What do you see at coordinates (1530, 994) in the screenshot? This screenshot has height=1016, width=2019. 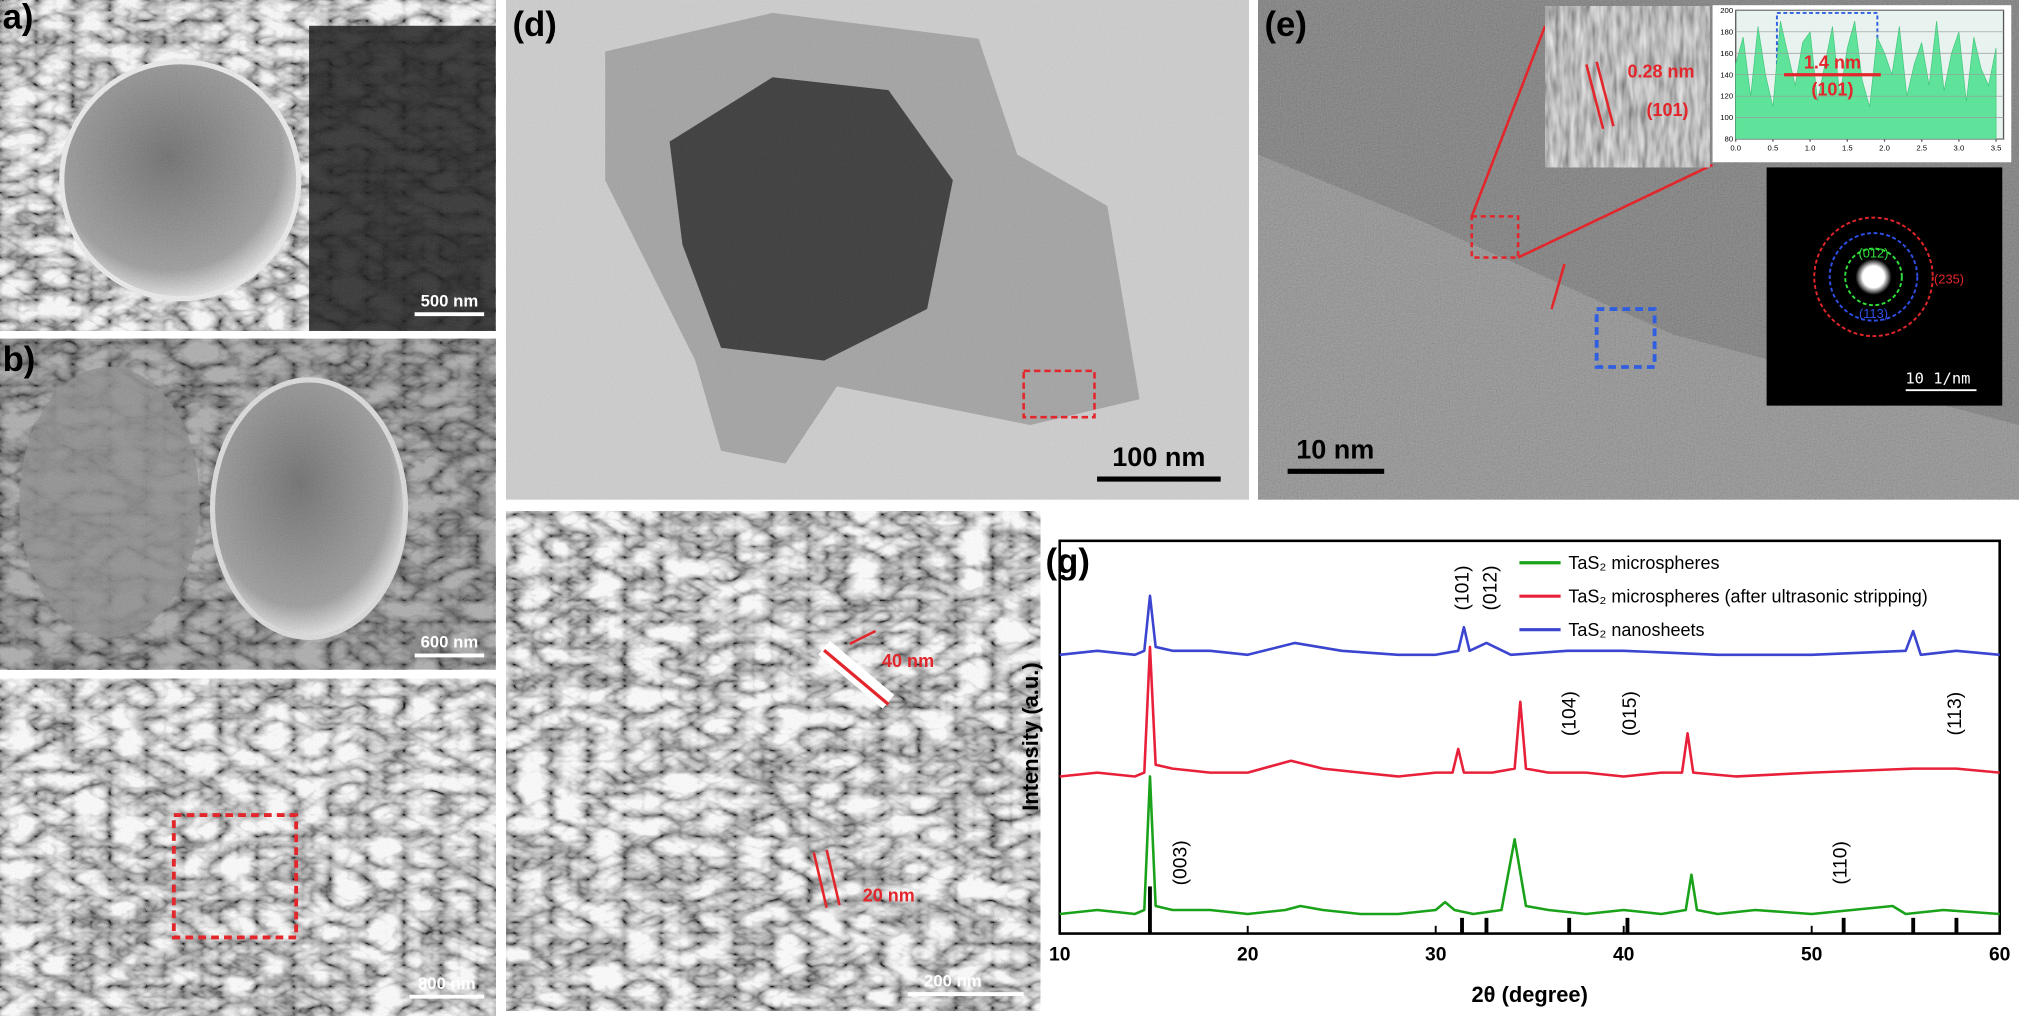 I see `x-axis-label: 2θ (degree)` at bounding box center [1530, 994].